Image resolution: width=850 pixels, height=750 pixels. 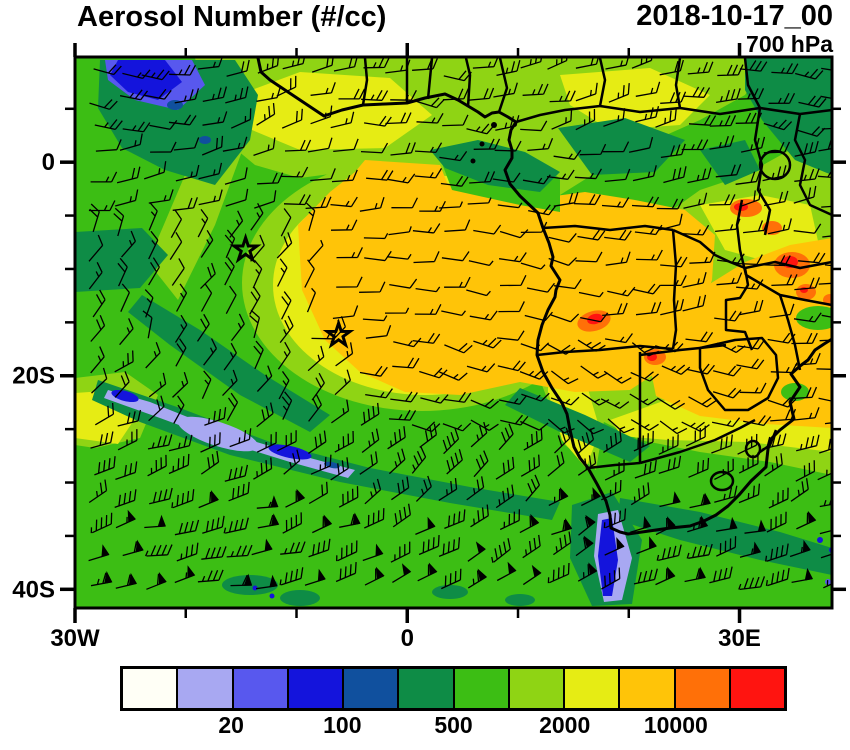 What do you see at coordinates (453, 725) in the screenshot?
I see `colorbar-label: 500` at bounding box center [453, 725].